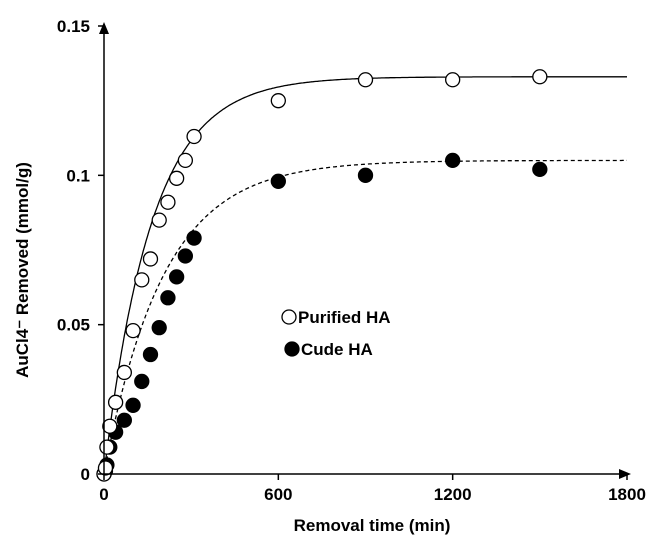  Describe the element at coordinates (625, 474) in the screenshot. I see `x-axis-arrow` at that location.